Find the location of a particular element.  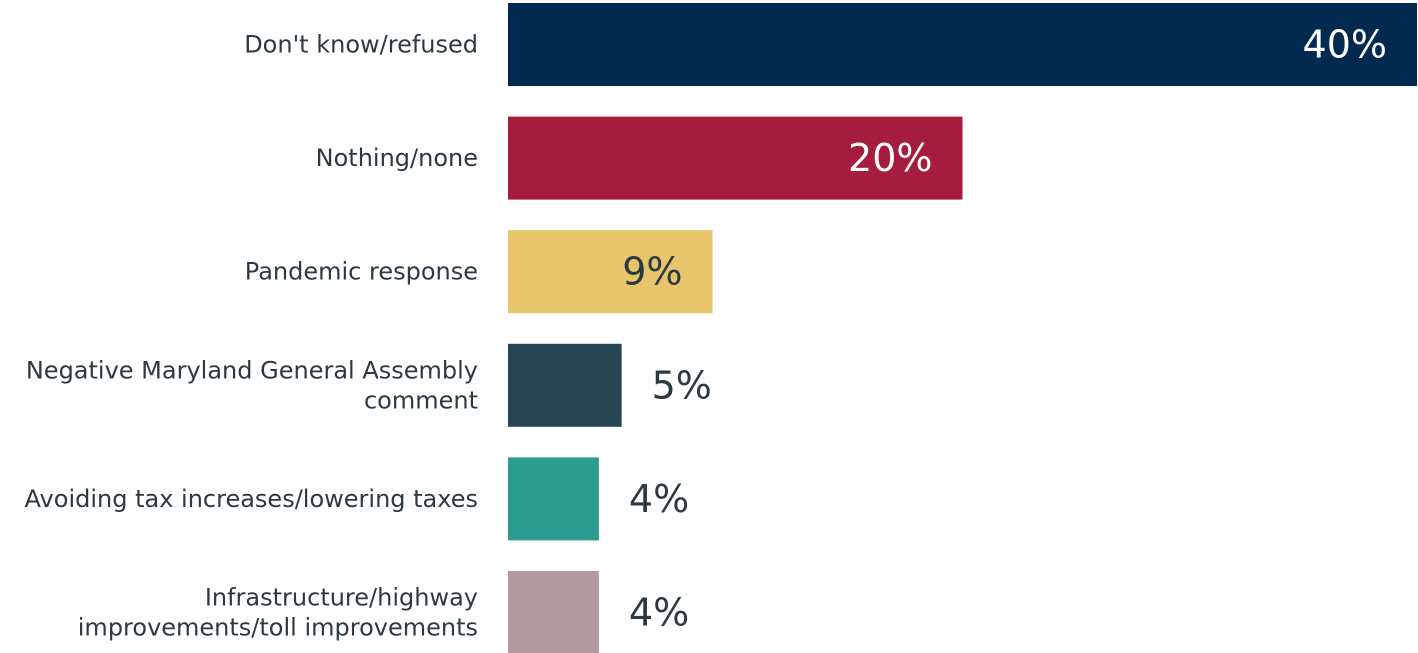

category-label-line: Don't know/refused is located at coordinates (361, 45).